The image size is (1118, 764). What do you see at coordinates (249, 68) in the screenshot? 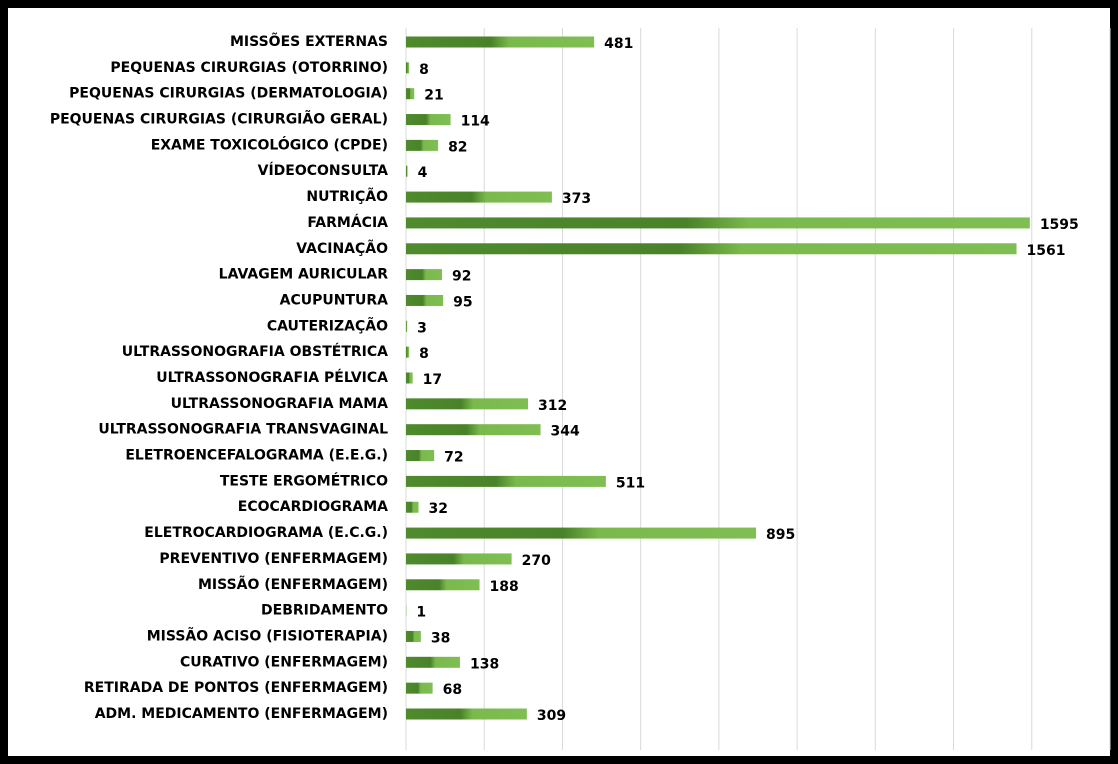
I see `category-label: PEQUENAS CIRURGIAS (OTORRINO)` at bounding box center [249, 68].